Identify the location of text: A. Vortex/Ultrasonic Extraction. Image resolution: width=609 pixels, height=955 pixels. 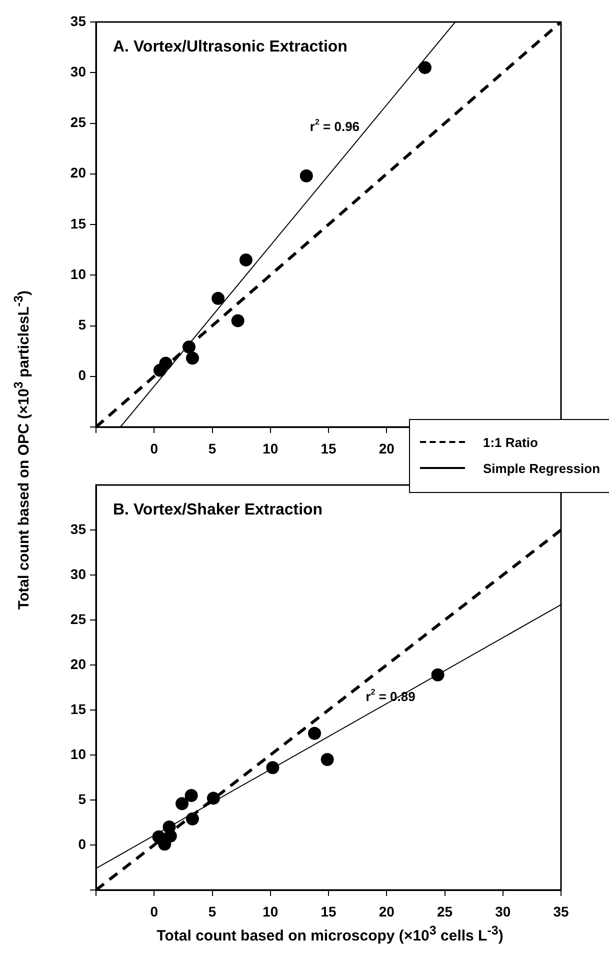
(230, 47).